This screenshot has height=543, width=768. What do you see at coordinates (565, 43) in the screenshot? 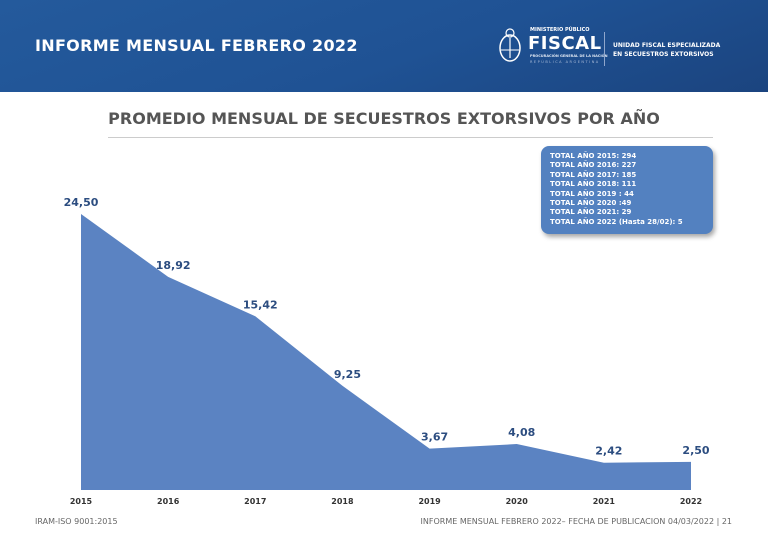
I see `logo-fiscal: FISCAL` at bounding box center [565, 43].